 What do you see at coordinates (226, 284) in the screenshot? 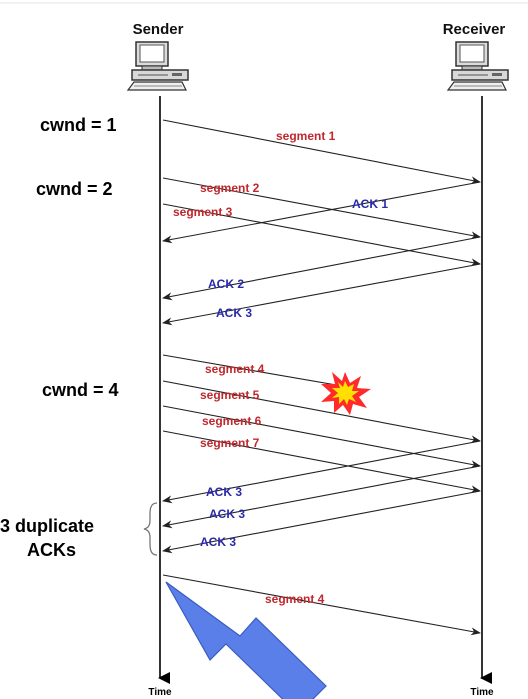
I see `ack-label: ACK 2` at bounding box center [226, 284].